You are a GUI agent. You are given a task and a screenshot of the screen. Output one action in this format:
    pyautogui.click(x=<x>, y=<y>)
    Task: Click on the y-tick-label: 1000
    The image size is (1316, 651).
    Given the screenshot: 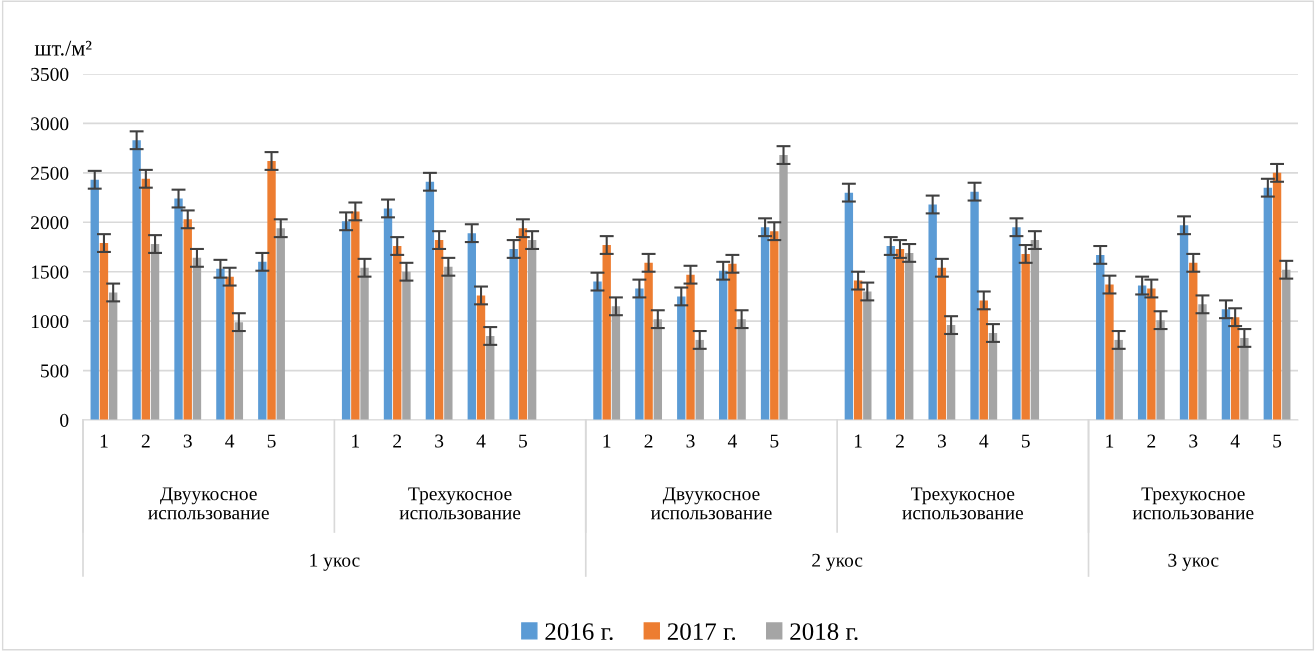 What is the action you would take?
    pyautogui.click(x=50, y=321)
    